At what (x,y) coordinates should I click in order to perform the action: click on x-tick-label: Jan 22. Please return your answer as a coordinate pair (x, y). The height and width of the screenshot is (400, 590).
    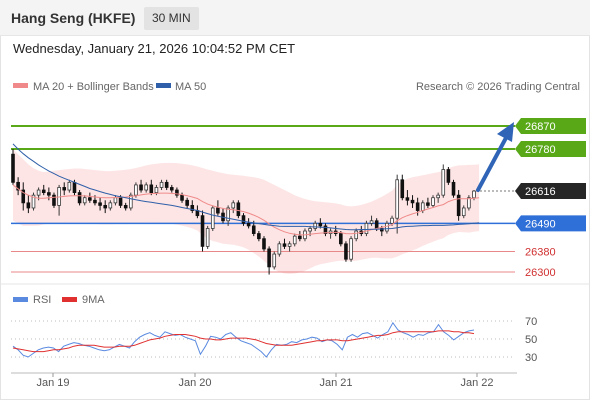
    Looking at the image, I should click on (476, 383).